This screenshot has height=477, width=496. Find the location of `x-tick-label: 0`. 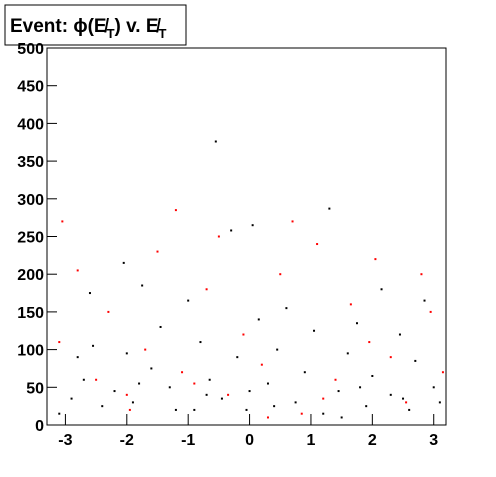

x-tick-label: 0 is located at coordinates (249, 440).